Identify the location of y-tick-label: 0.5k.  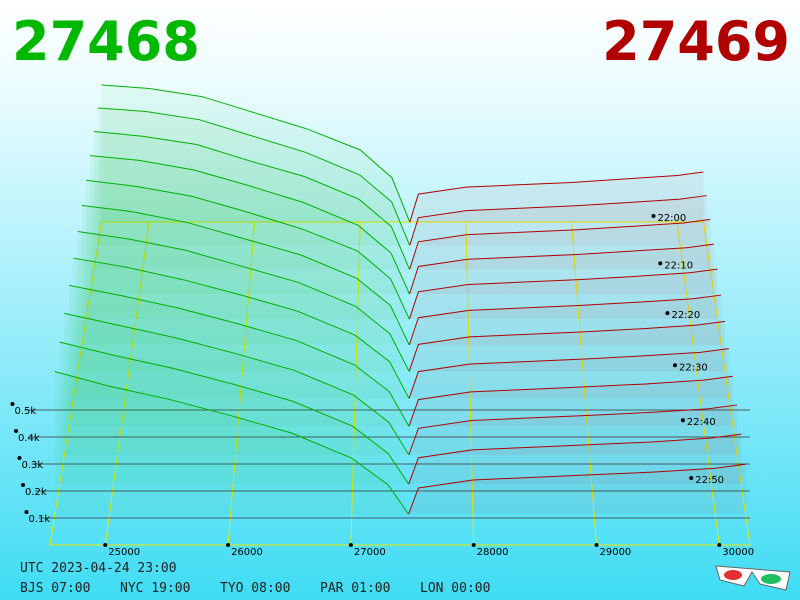
(26, 411).